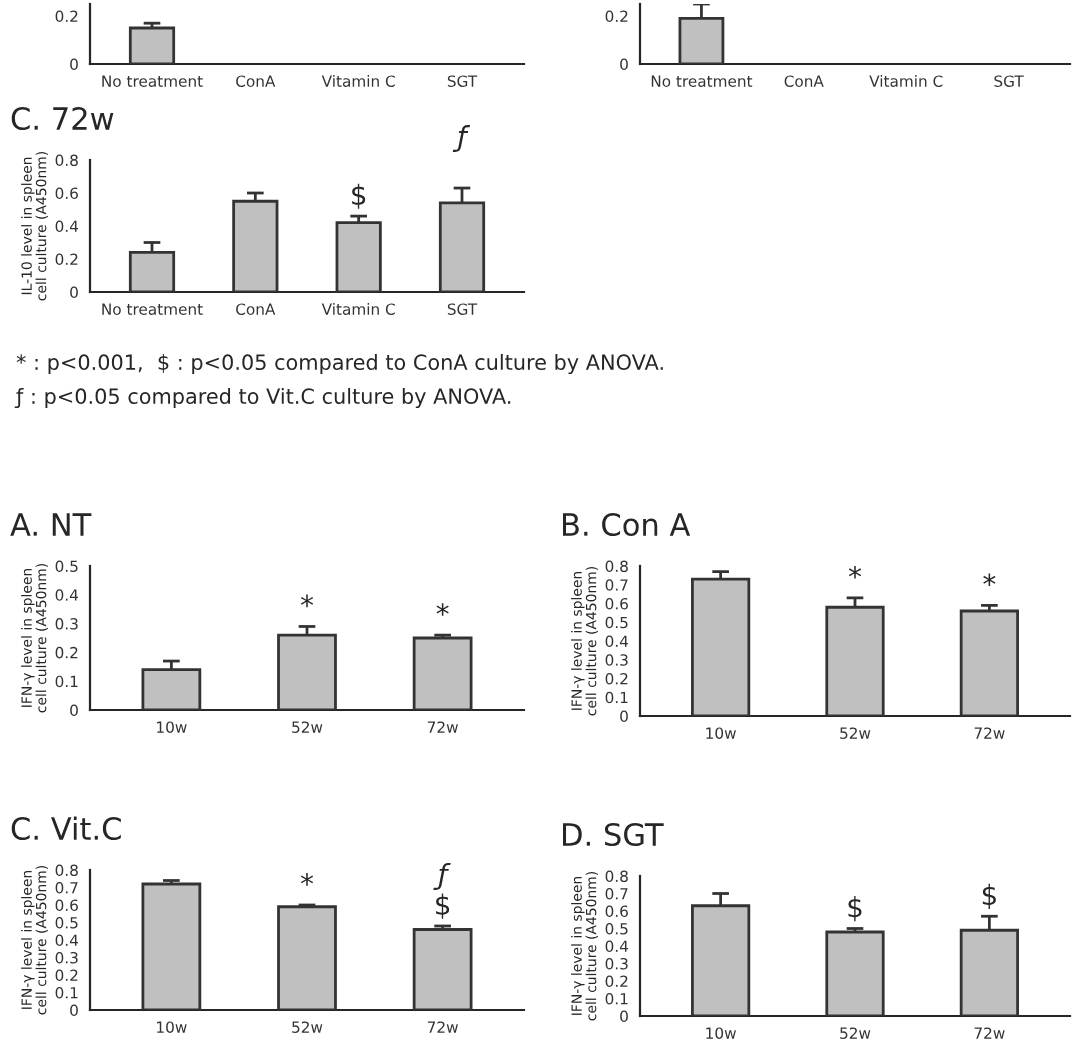 This screenshot has height=1058, width=1088. What do you see at coordinates (262, 398) in the screenshot?
I see `text: ƒ : p<0.05 compared to Vit.C culture by ANOVA.` at bounding box center [262, 398].